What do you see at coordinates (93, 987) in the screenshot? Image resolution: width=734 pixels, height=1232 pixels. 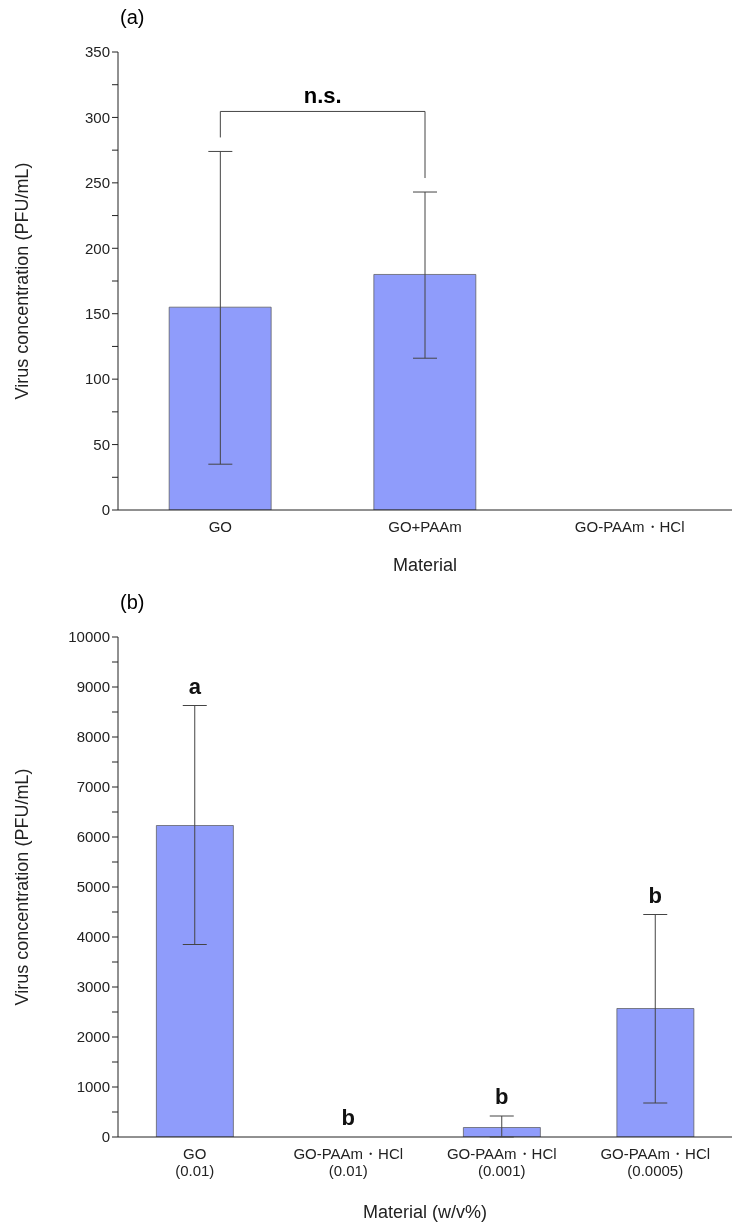 I see `y-tick-label: 3000` at bounding box center [93, 987].